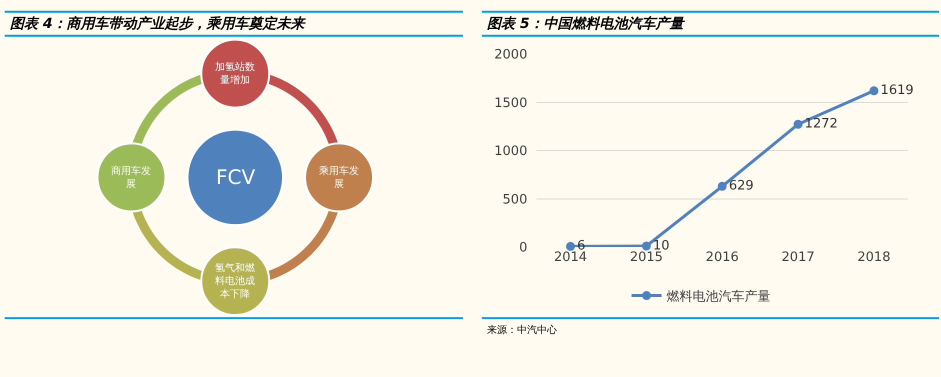 The height and width of the screenshot is (377, 941). Describe the element at coordinates (897, 90) in the screenshot. I see `data-label: 1619` at that location.